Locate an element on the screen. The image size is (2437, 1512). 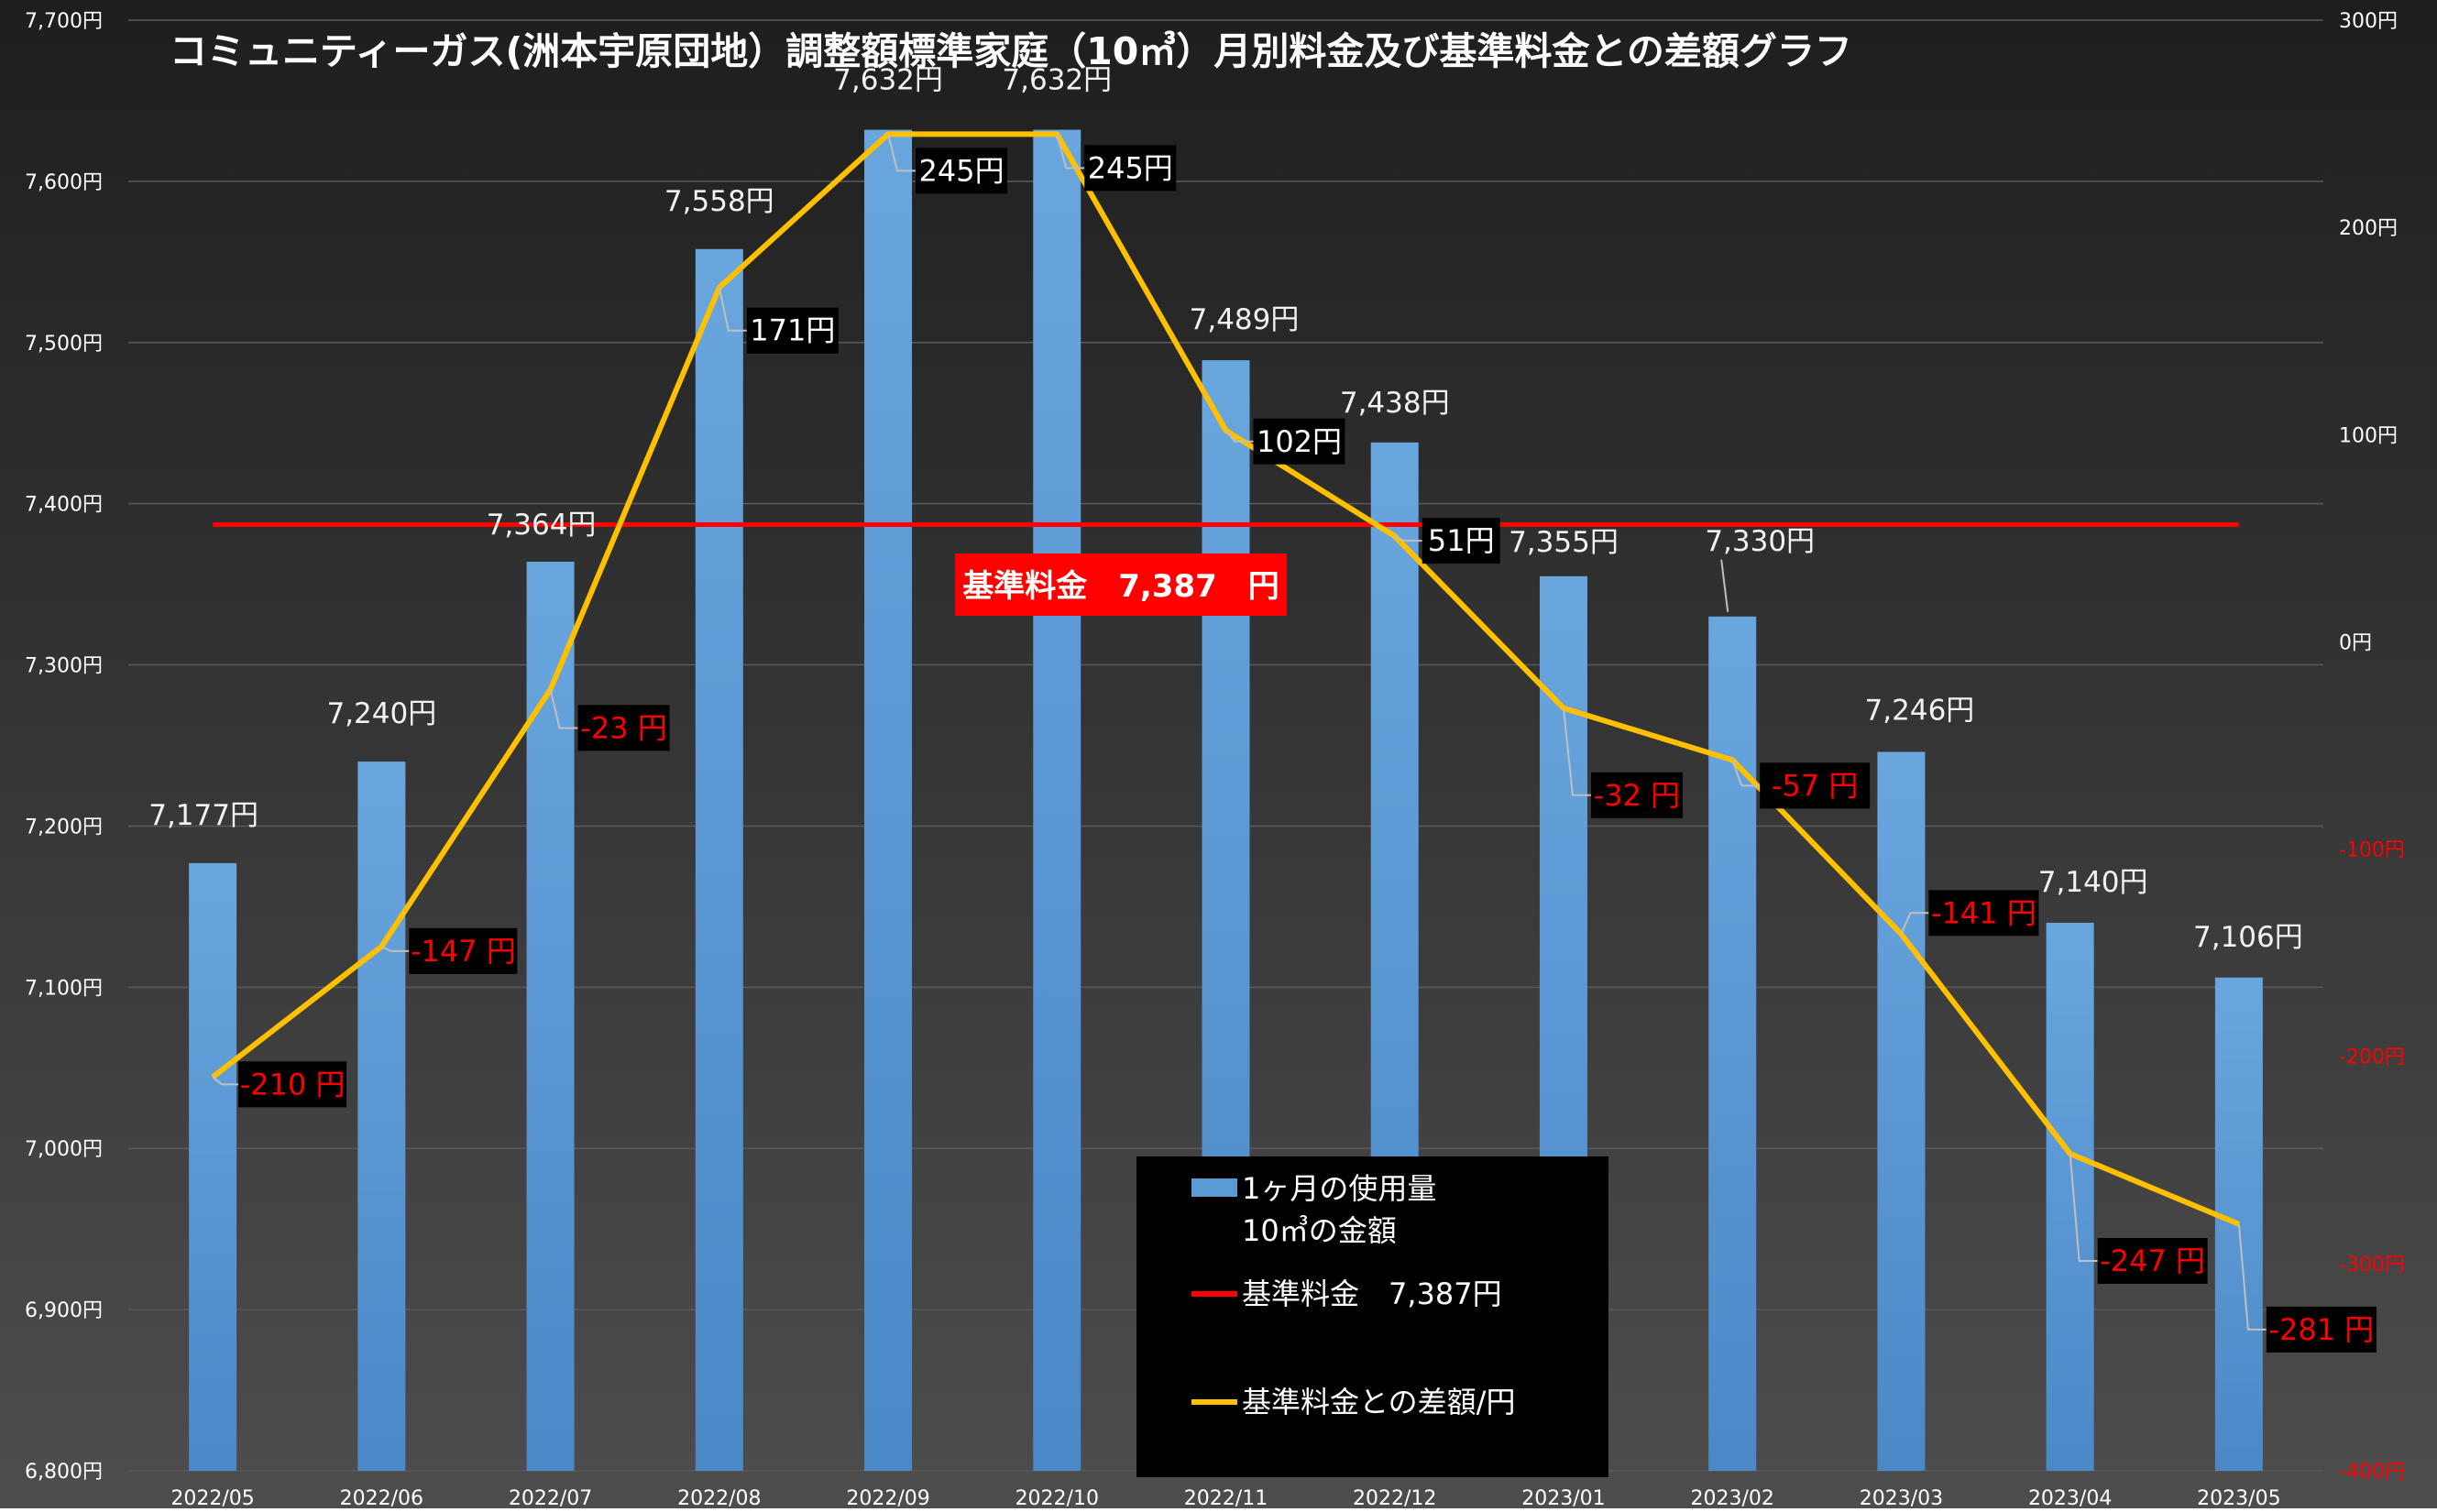
x-category-label: 2022/10 is located at coordinates (1057, 1497).